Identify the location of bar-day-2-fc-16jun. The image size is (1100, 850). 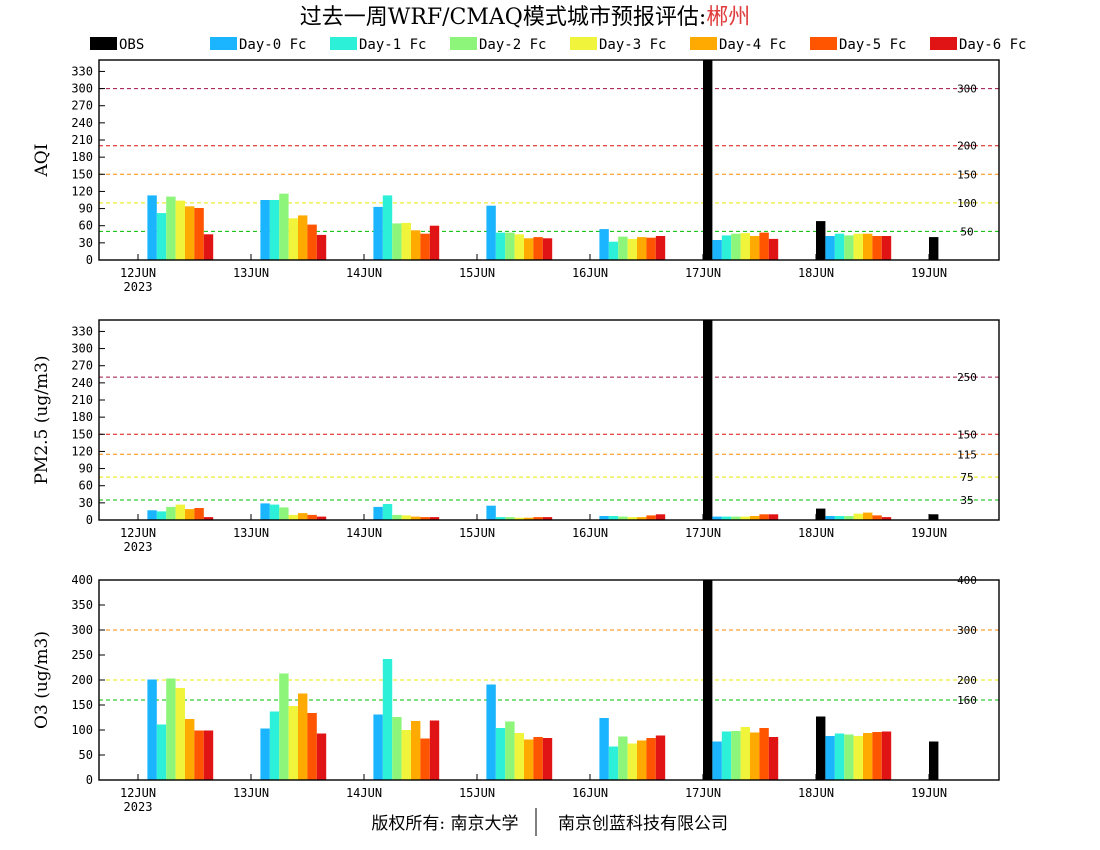
(623, 248).